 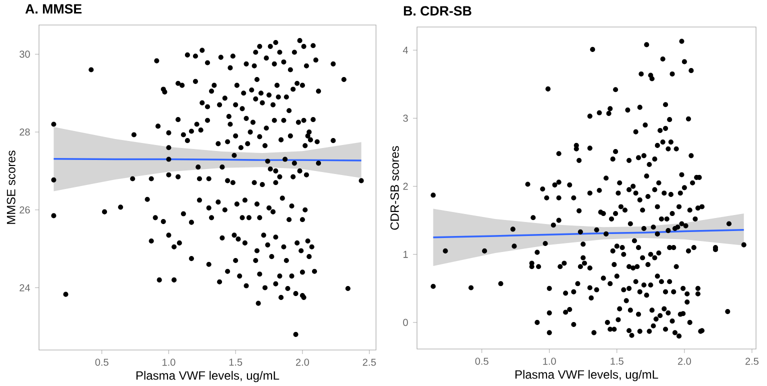 I want to click on y-tick-label: 26, so click(x=25, y=210).